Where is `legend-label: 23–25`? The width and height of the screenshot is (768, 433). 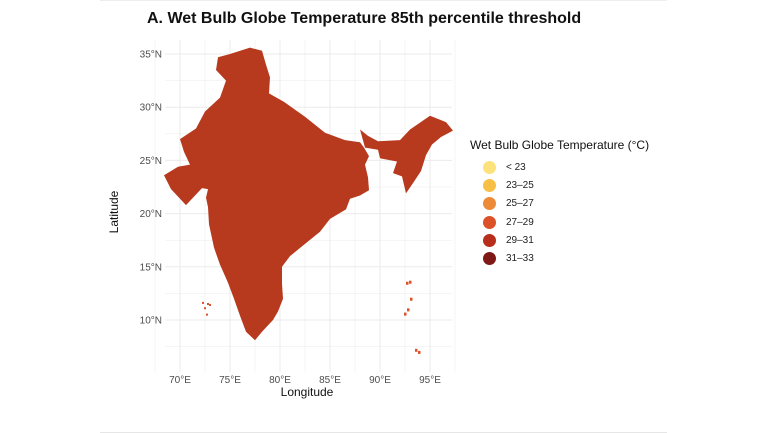 legend-label: 23–25 is located at coordinates (520, 185).